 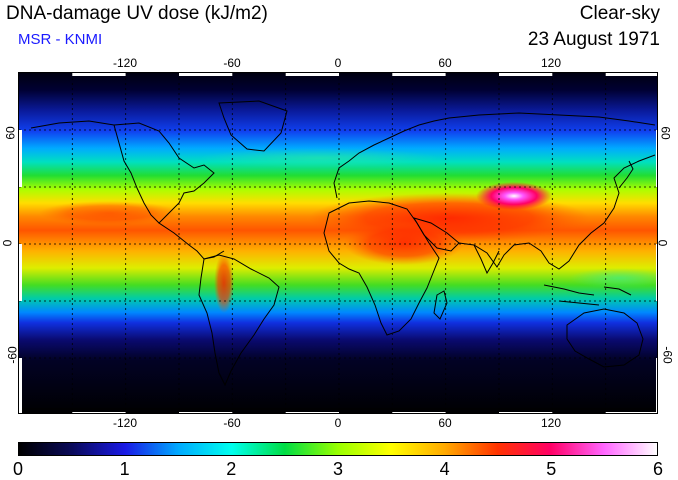 I want to click on lon-label-top-60: 60, so click(x=445, y=63).